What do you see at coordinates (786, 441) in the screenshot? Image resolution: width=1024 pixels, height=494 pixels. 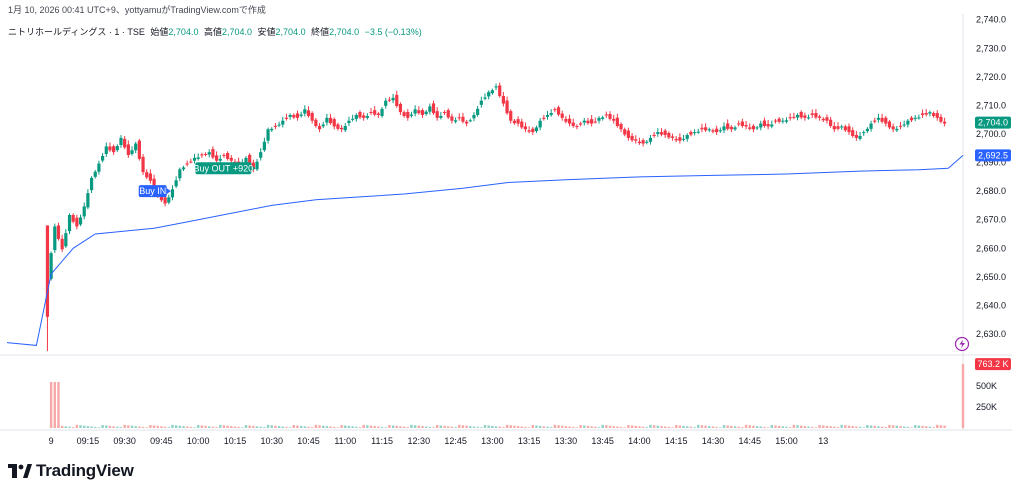 I see `x-tick-label: 15:00` at bounding box center [786, 441].